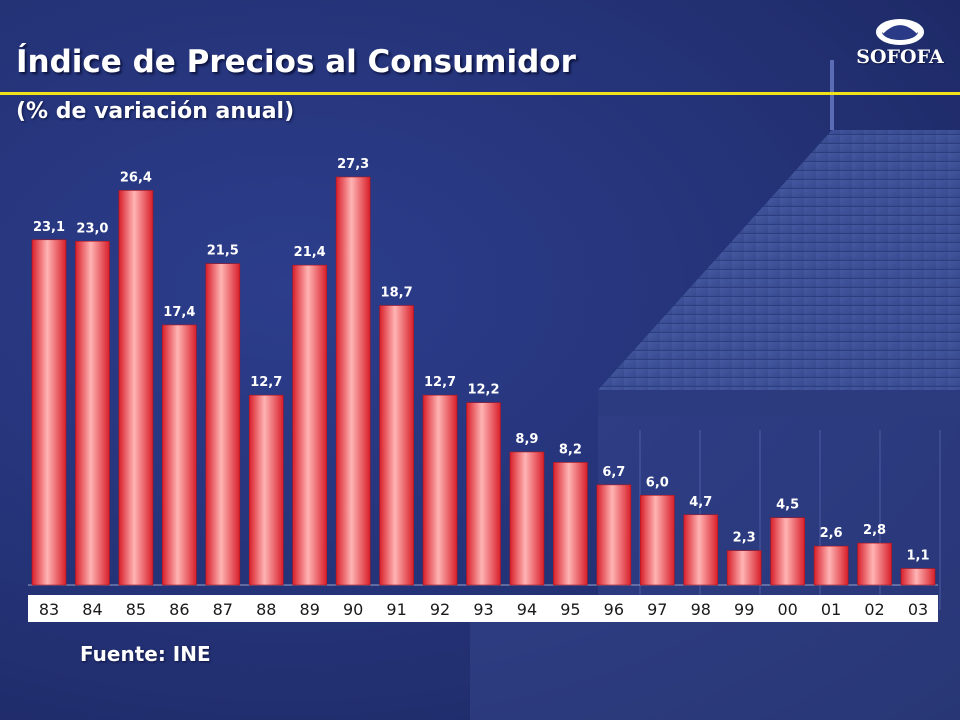 The height and width of the screenshot is (720, 960). I want to click on x-tick-97: 97, so click(657, 609).